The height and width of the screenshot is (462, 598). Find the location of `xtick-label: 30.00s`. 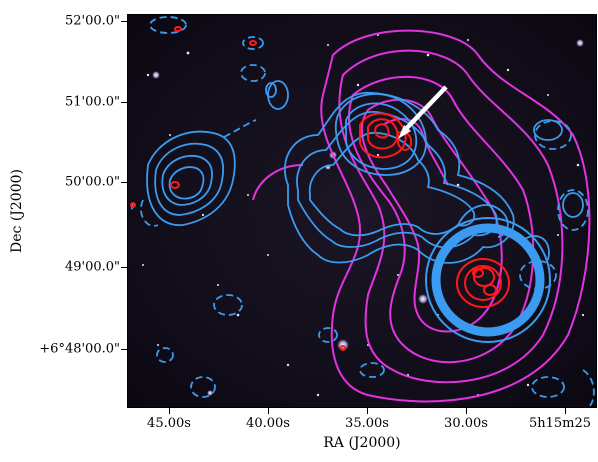

xtick-label: 30.00s is located at coordinates (466, 423).